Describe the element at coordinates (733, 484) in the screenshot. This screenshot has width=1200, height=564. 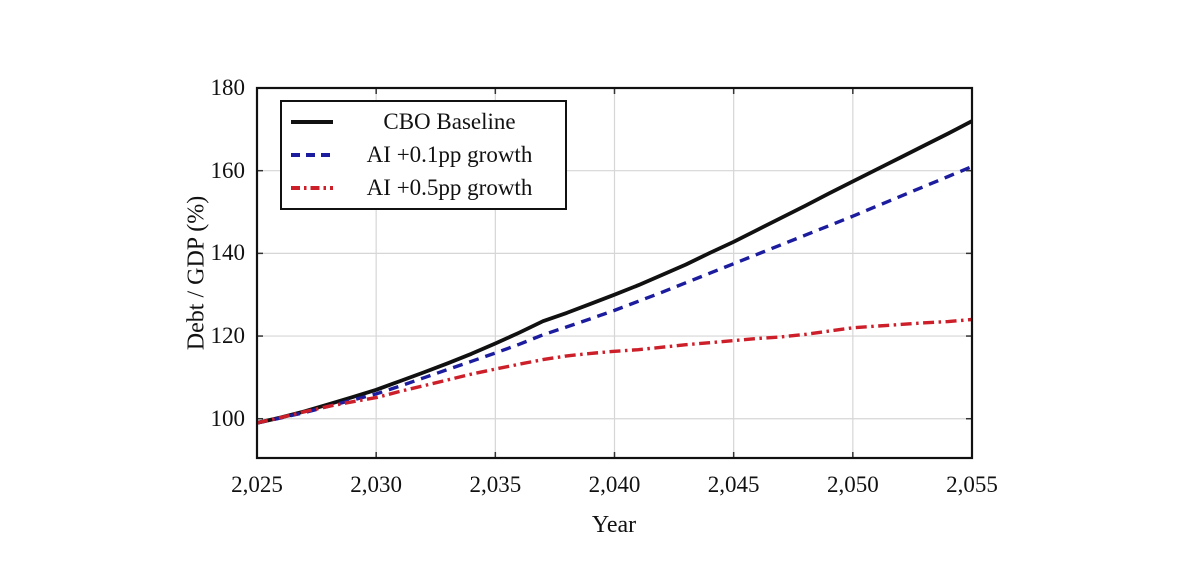
I see `x-tick-label: 2,045` at that location.